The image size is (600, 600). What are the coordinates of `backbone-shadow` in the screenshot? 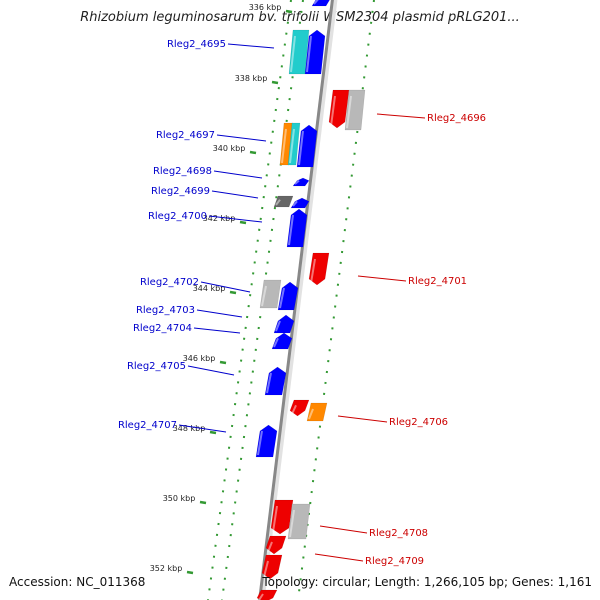 It's located at (298, 300).